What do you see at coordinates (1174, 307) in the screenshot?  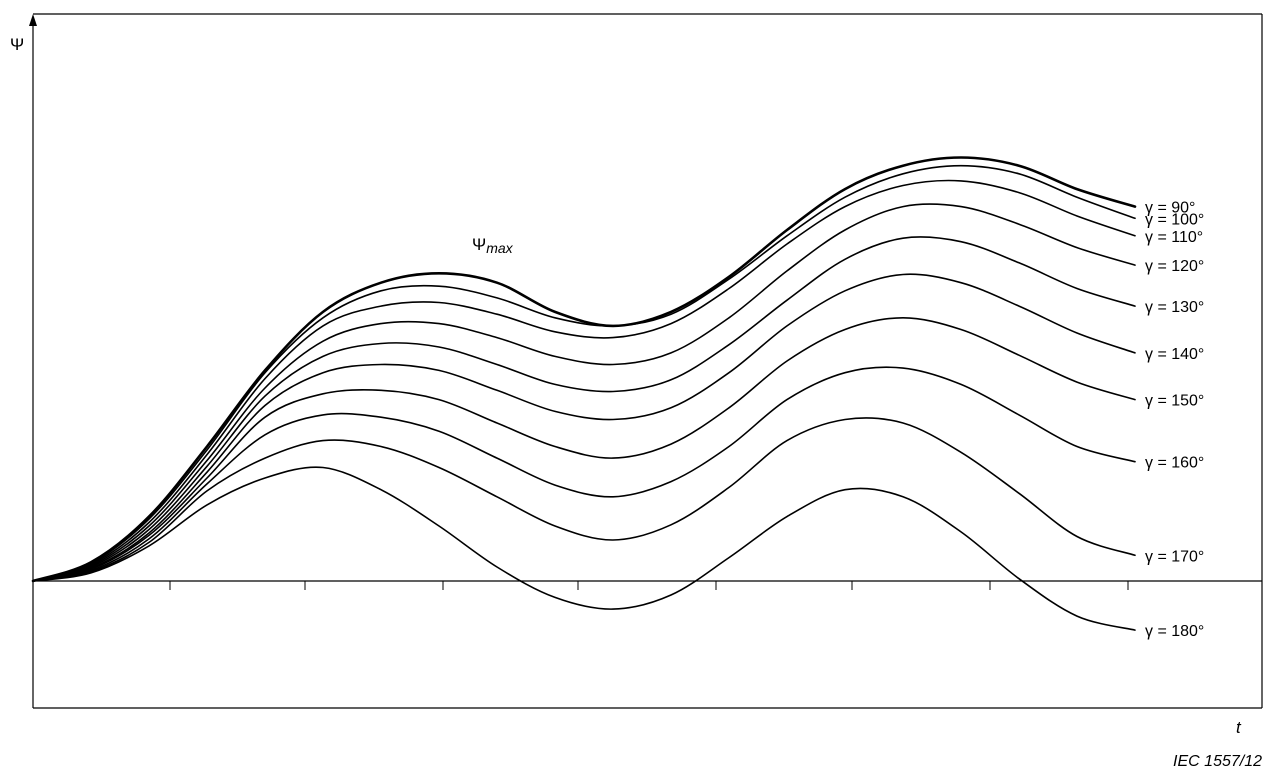 I see `series-label-5: γ = 130°` at bounding box center [1174, 307].